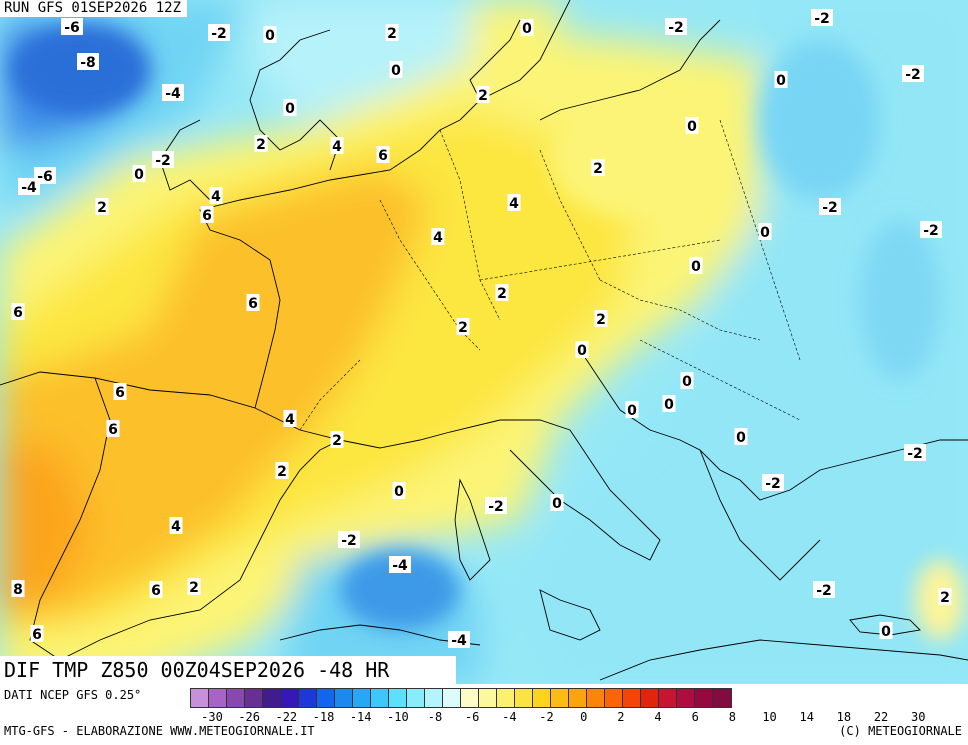  I want to click on contour-label: -6, so click(45, 177).